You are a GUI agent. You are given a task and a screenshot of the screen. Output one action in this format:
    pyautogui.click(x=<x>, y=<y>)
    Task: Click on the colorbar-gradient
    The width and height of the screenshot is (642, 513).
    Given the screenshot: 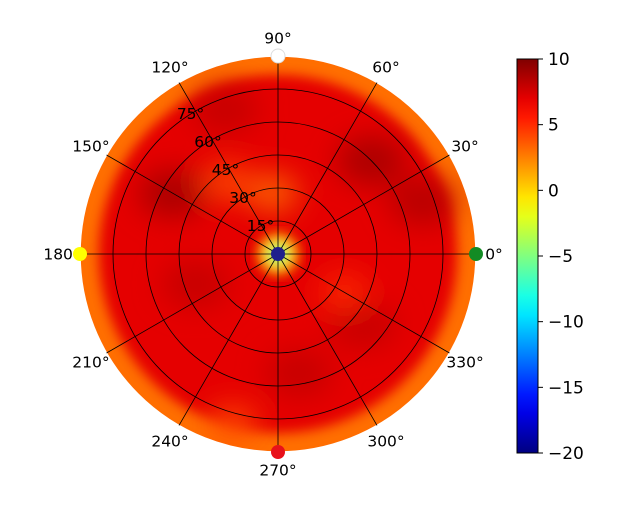 What is the action you would take?
    pyautogui.click(x=527, y=256)
    